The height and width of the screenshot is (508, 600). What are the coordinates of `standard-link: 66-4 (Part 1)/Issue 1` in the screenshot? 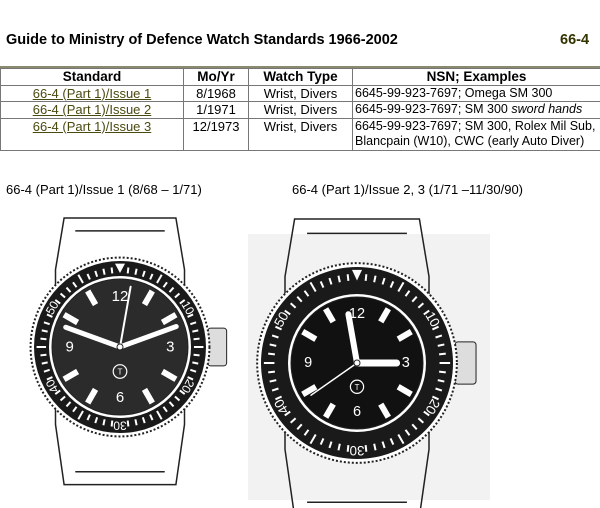 It's located at (92, 93).